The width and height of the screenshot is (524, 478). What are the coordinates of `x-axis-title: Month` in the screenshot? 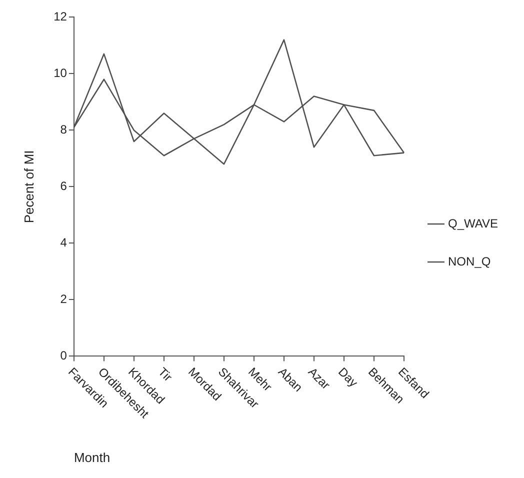 It's located at (92, 457).